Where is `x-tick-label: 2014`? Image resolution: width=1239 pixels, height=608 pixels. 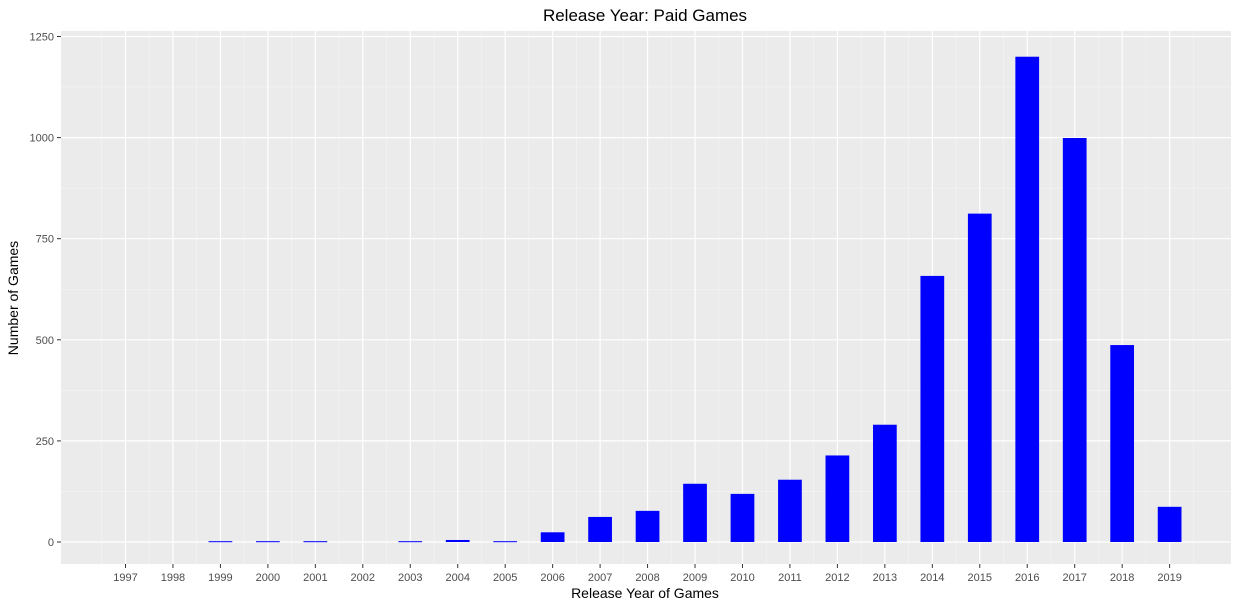 x-tick-label: 2014 is located at coordinates (932, 578).